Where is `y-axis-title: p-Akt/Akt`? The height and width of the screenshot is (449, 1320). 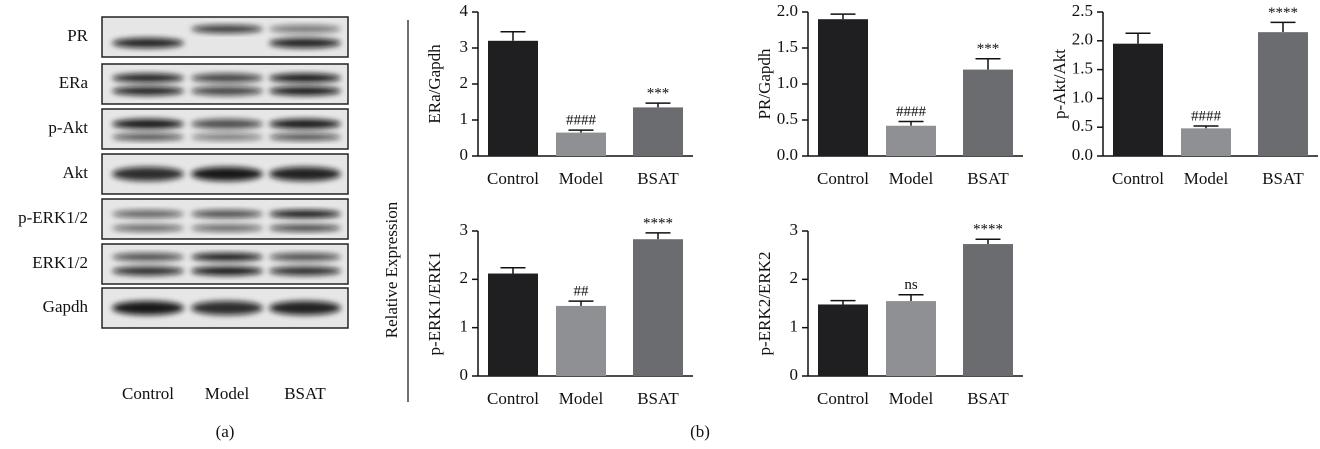
y-axis-title: p-Akt/Akt is located at coordinates (1059, 84).